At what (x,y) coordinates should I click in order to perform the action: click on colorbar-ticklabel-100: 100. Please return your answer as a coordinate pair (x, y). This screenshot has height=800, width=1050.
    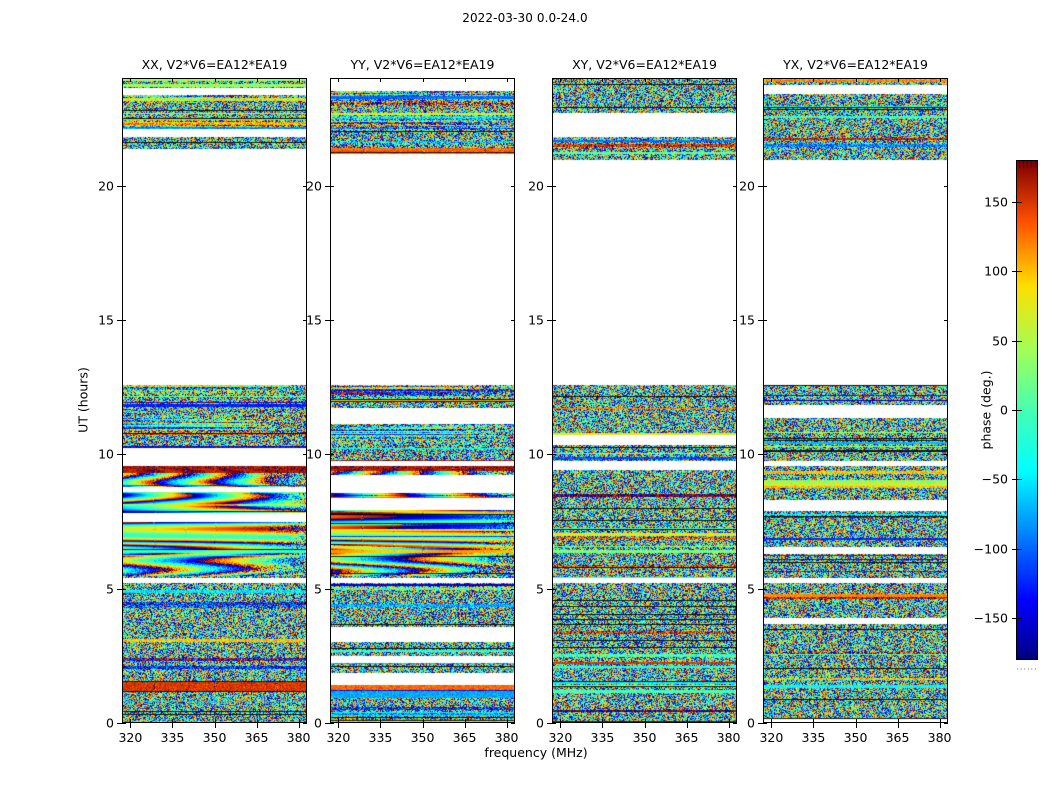
    Looking at the image, I should click on (996, 271).